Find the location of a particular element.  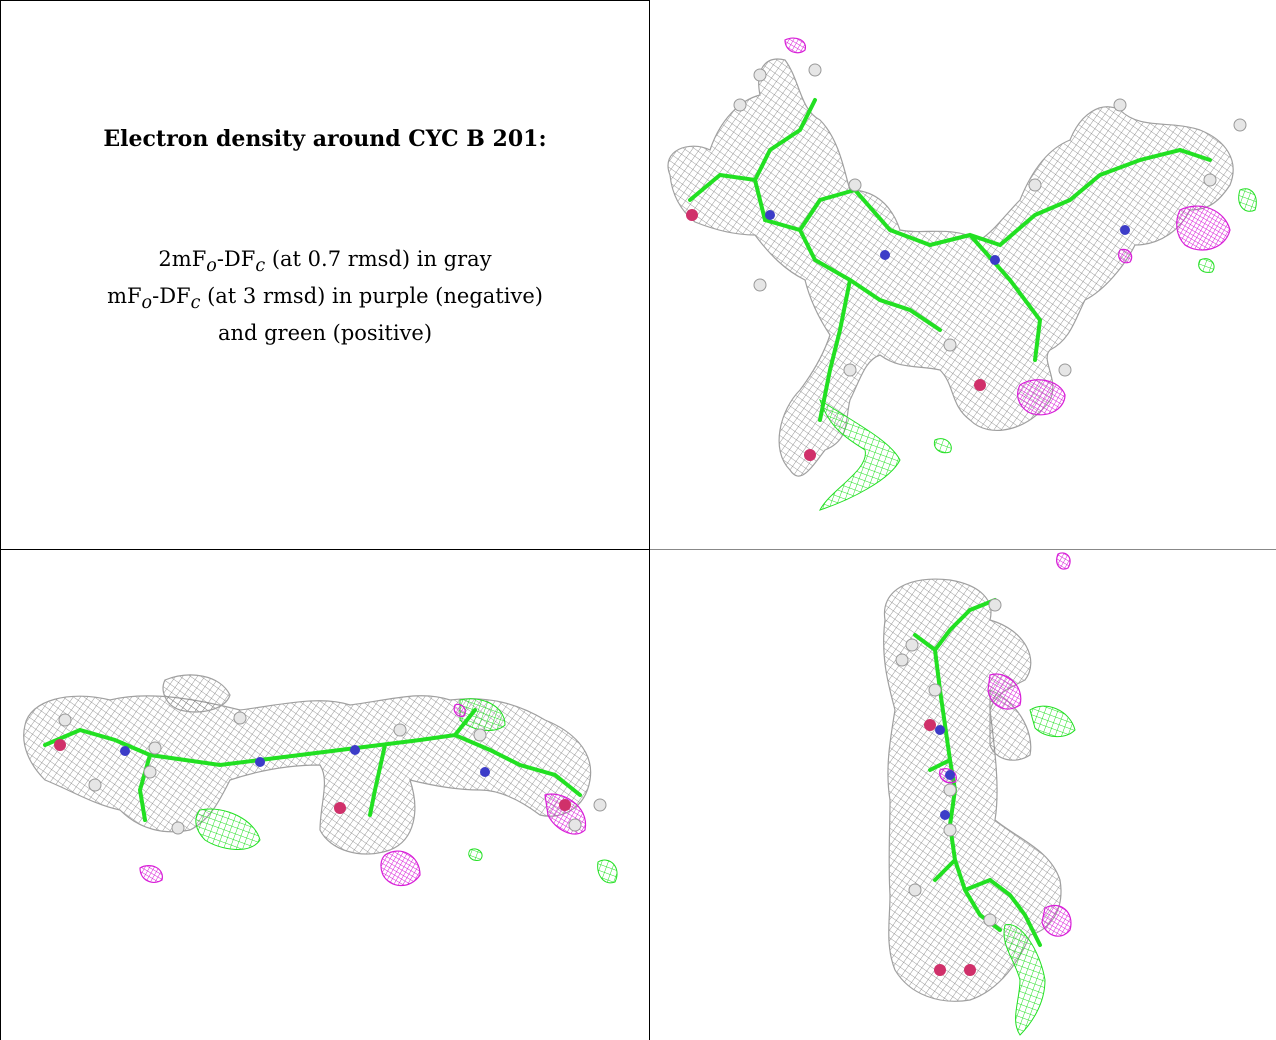

border-left is located at coordinates (0, 520).